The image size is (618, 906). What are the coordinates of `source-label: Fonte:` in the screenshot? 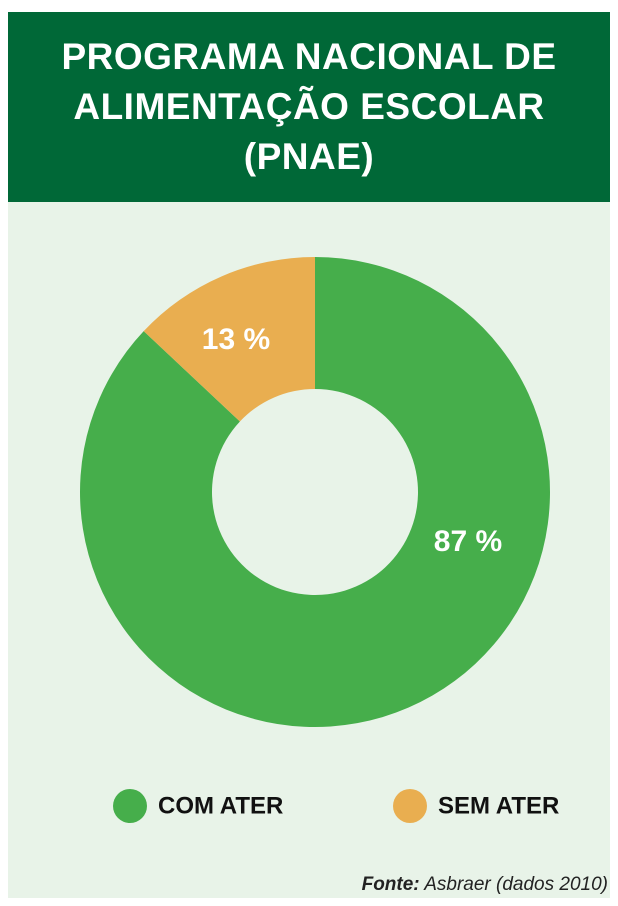 It's located at (390, 884).